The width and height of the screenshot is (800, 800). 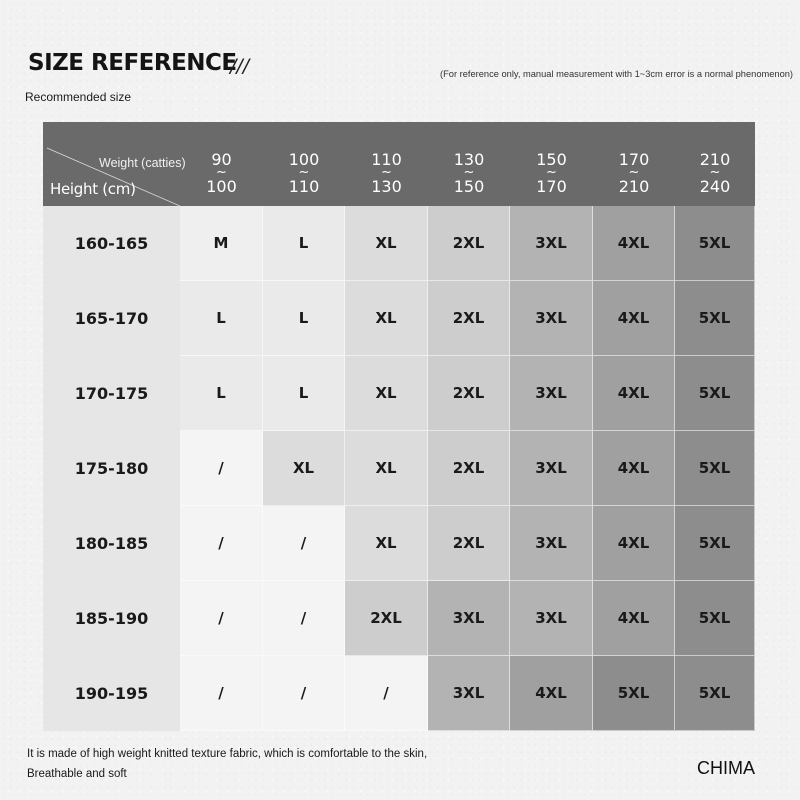 I want to click on height-row-label: 180-185, so click(x=111, y=543).